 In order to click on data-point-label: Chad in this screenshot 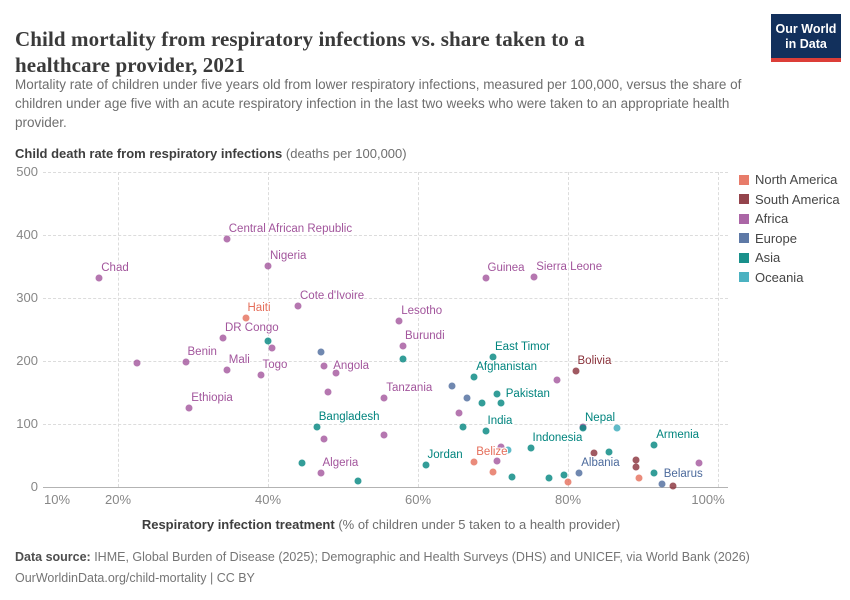, I will do `click(115, 268)`.